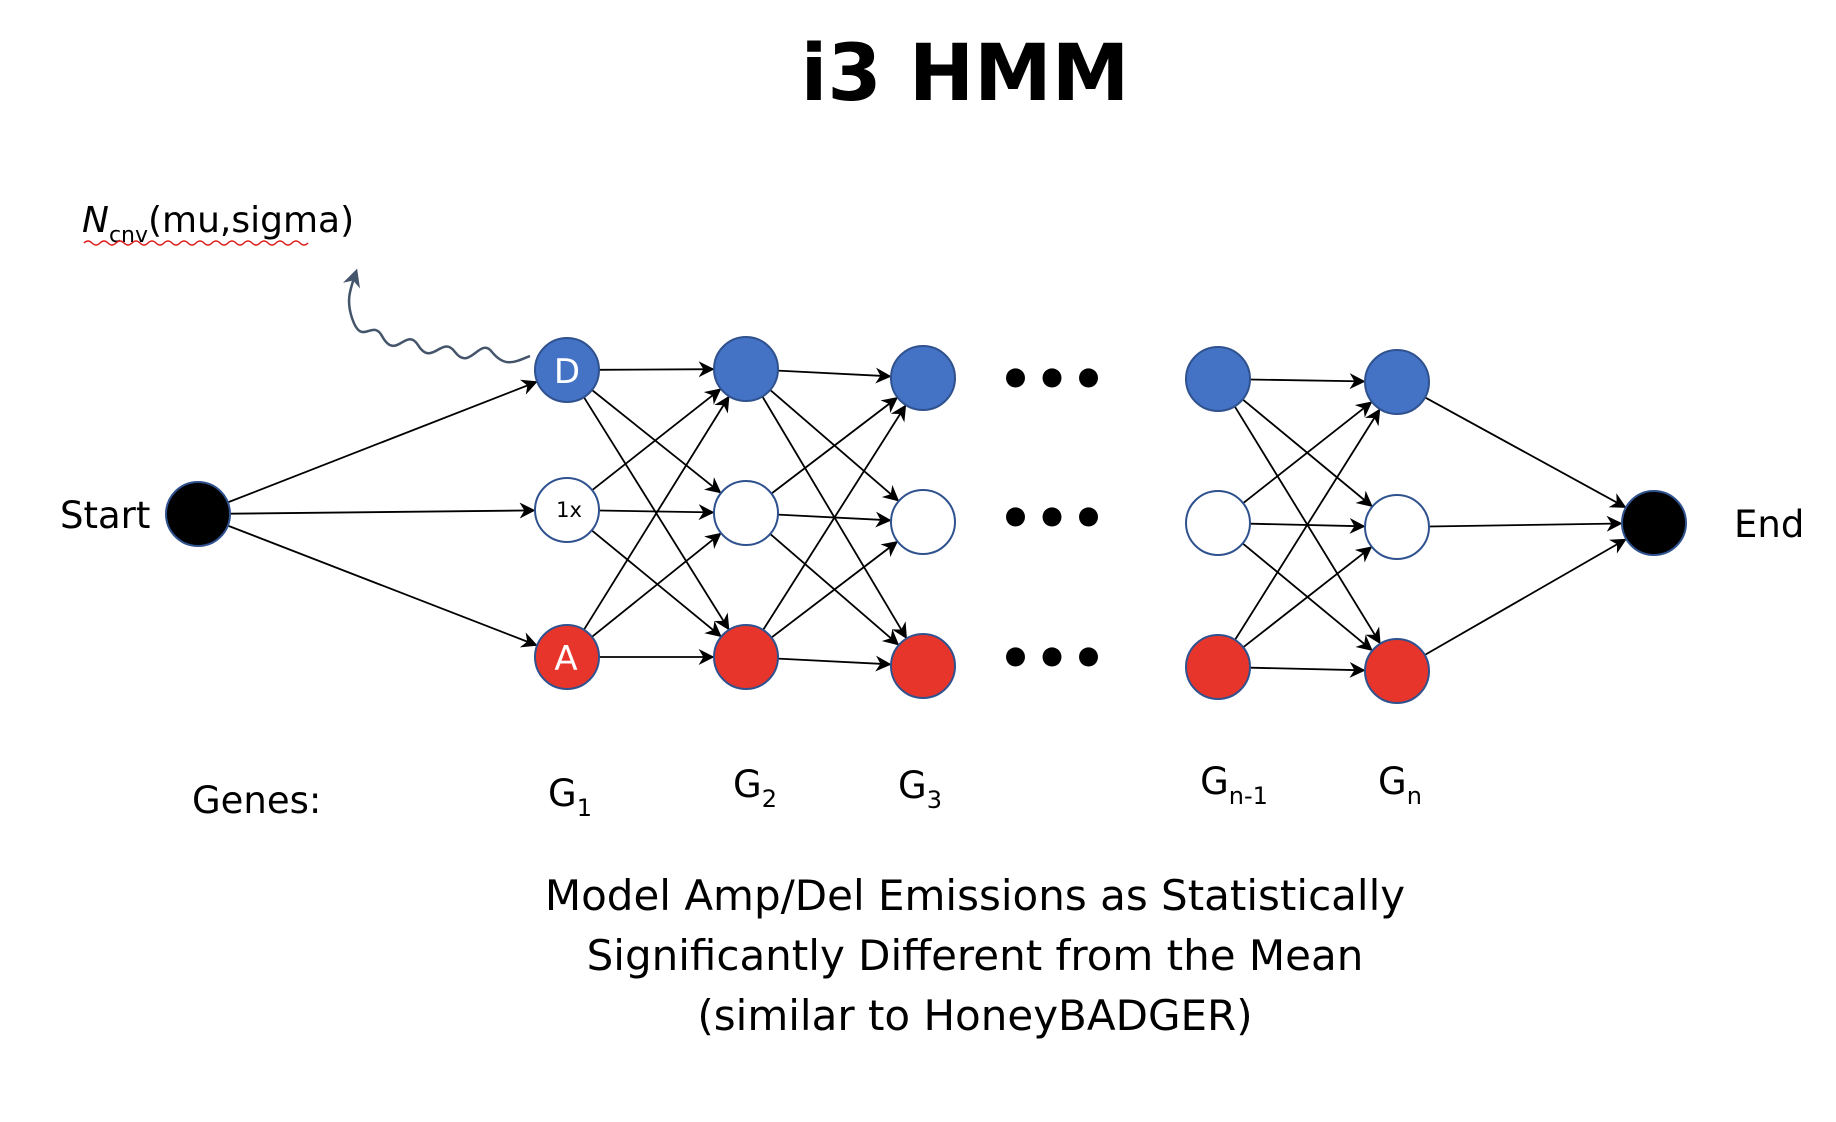 The width and height of the screenshot is (1836, 1122). What do you see at coordinates (975, 895) in the screenshot?
I see `caption-line-1: Model Amp/Del Emissions as Statistically` at bounding box center [975, 895].